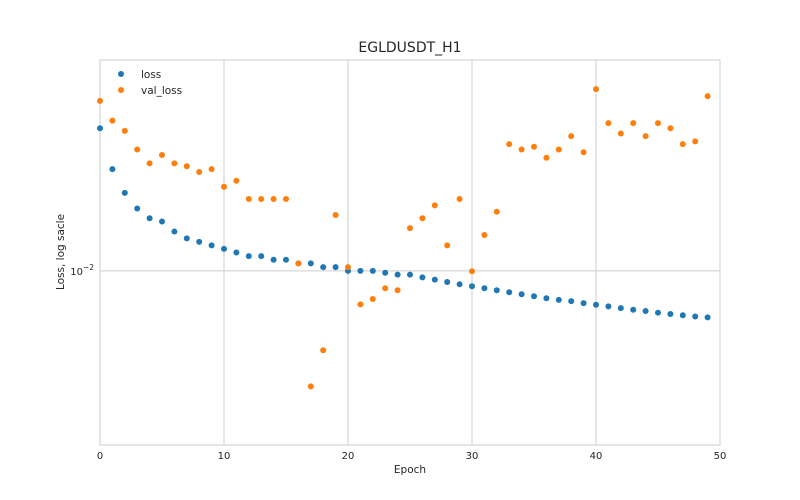 The width and height of the screenshot is (800, 500). I want to click on legend: loss val_loss, so click(150, 83).